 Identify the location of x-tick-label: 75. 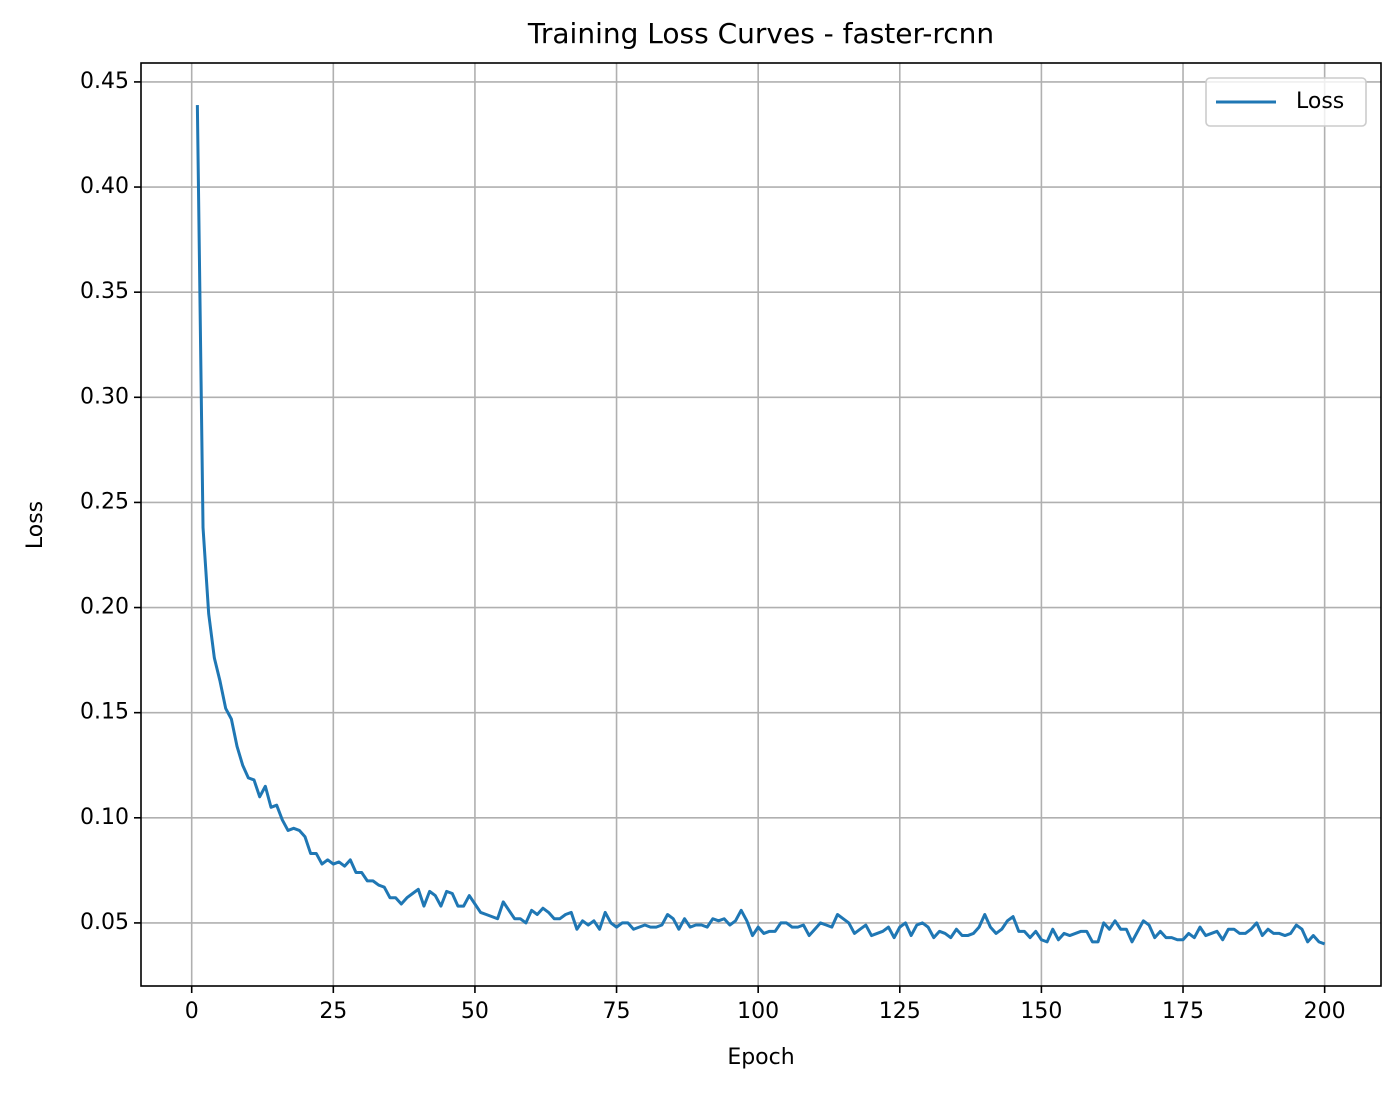
(617, 1011).